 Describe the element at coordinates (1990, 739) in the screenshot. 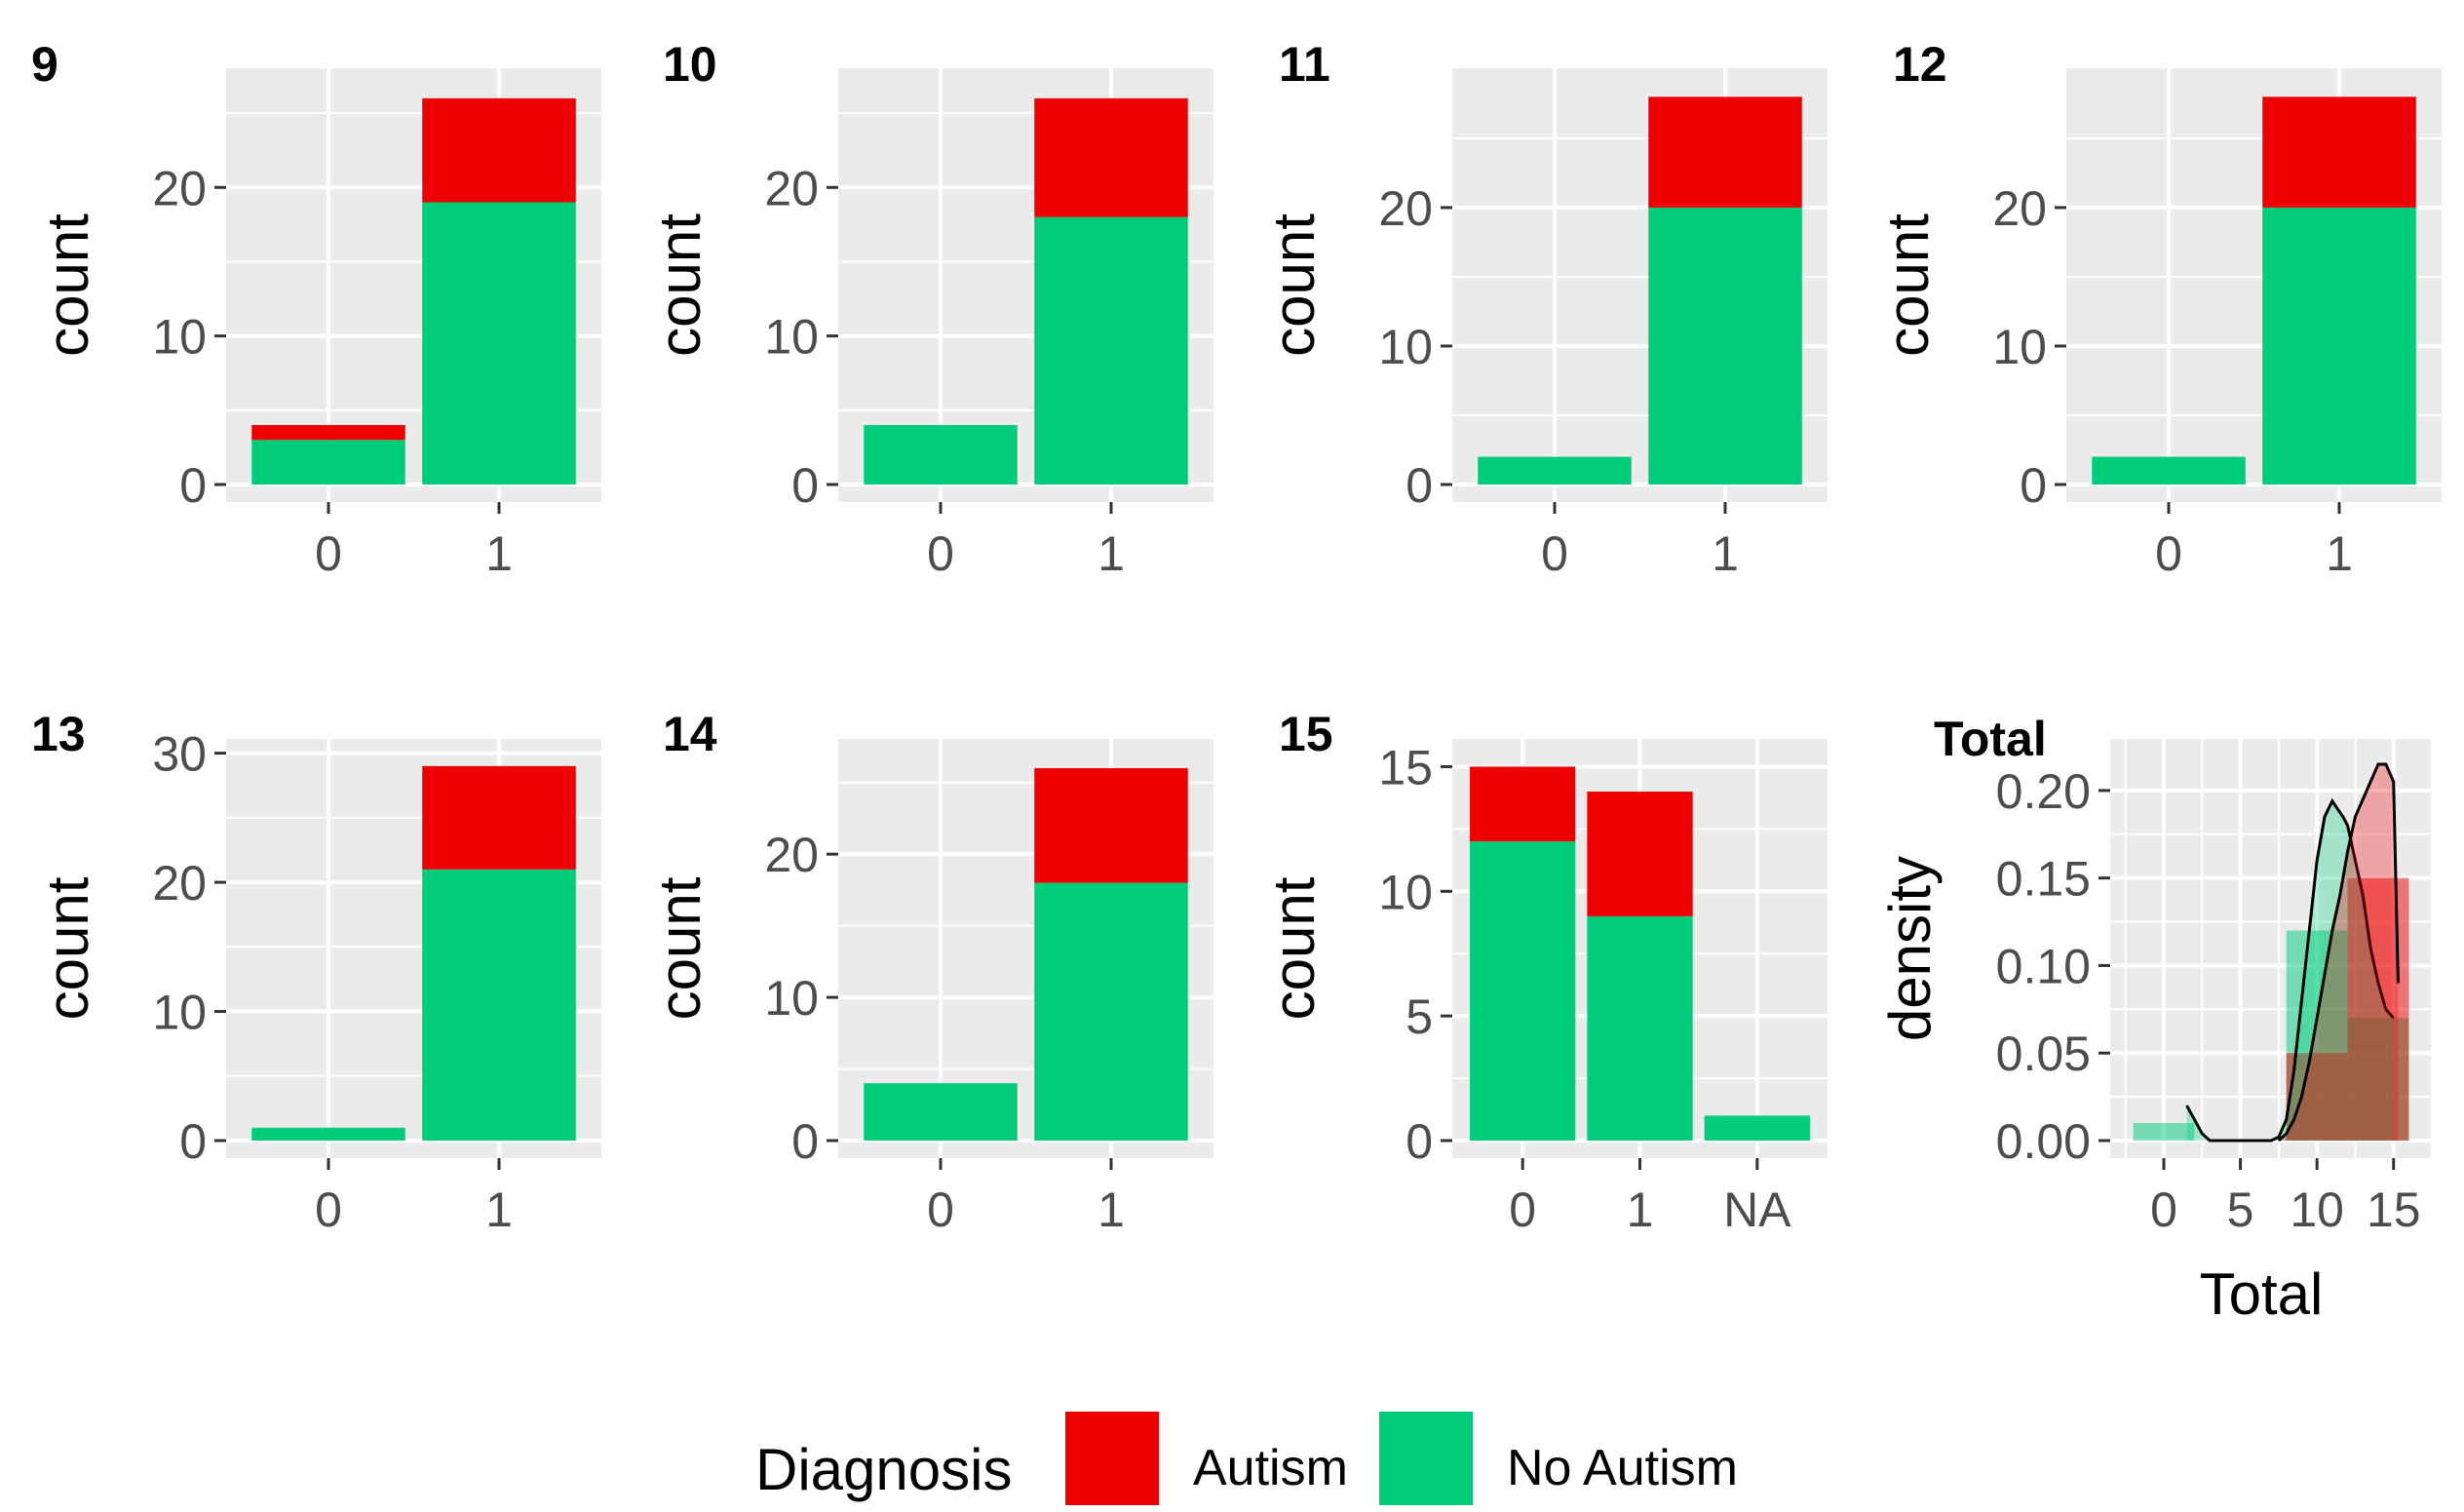

I see `panel-title: Total` at that location.